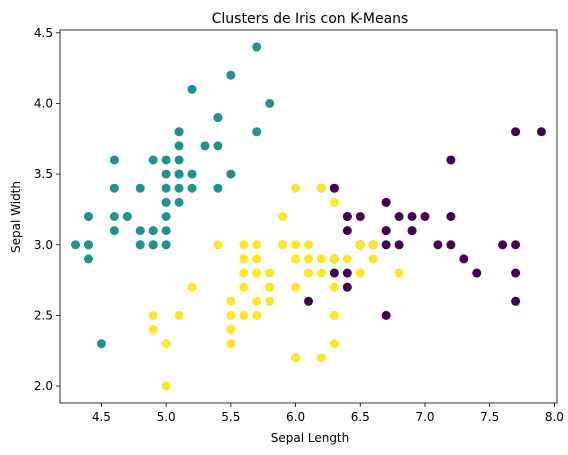 The height and width of the screenshot is (455, 568). I want to click on y-tick-label: 4.0, so click(43, 103).